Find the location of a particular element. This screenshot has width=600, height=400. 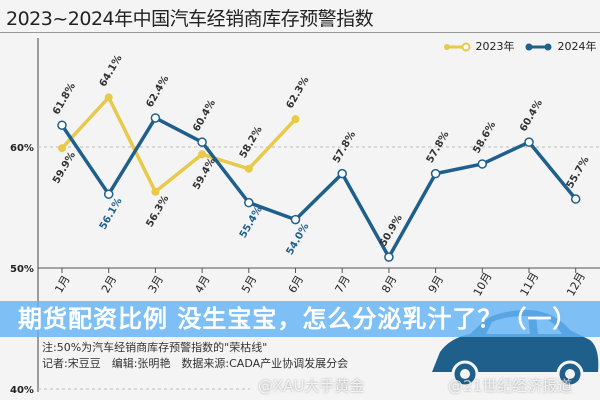

data-label: 62.3% is located at coordinates (298, 93).